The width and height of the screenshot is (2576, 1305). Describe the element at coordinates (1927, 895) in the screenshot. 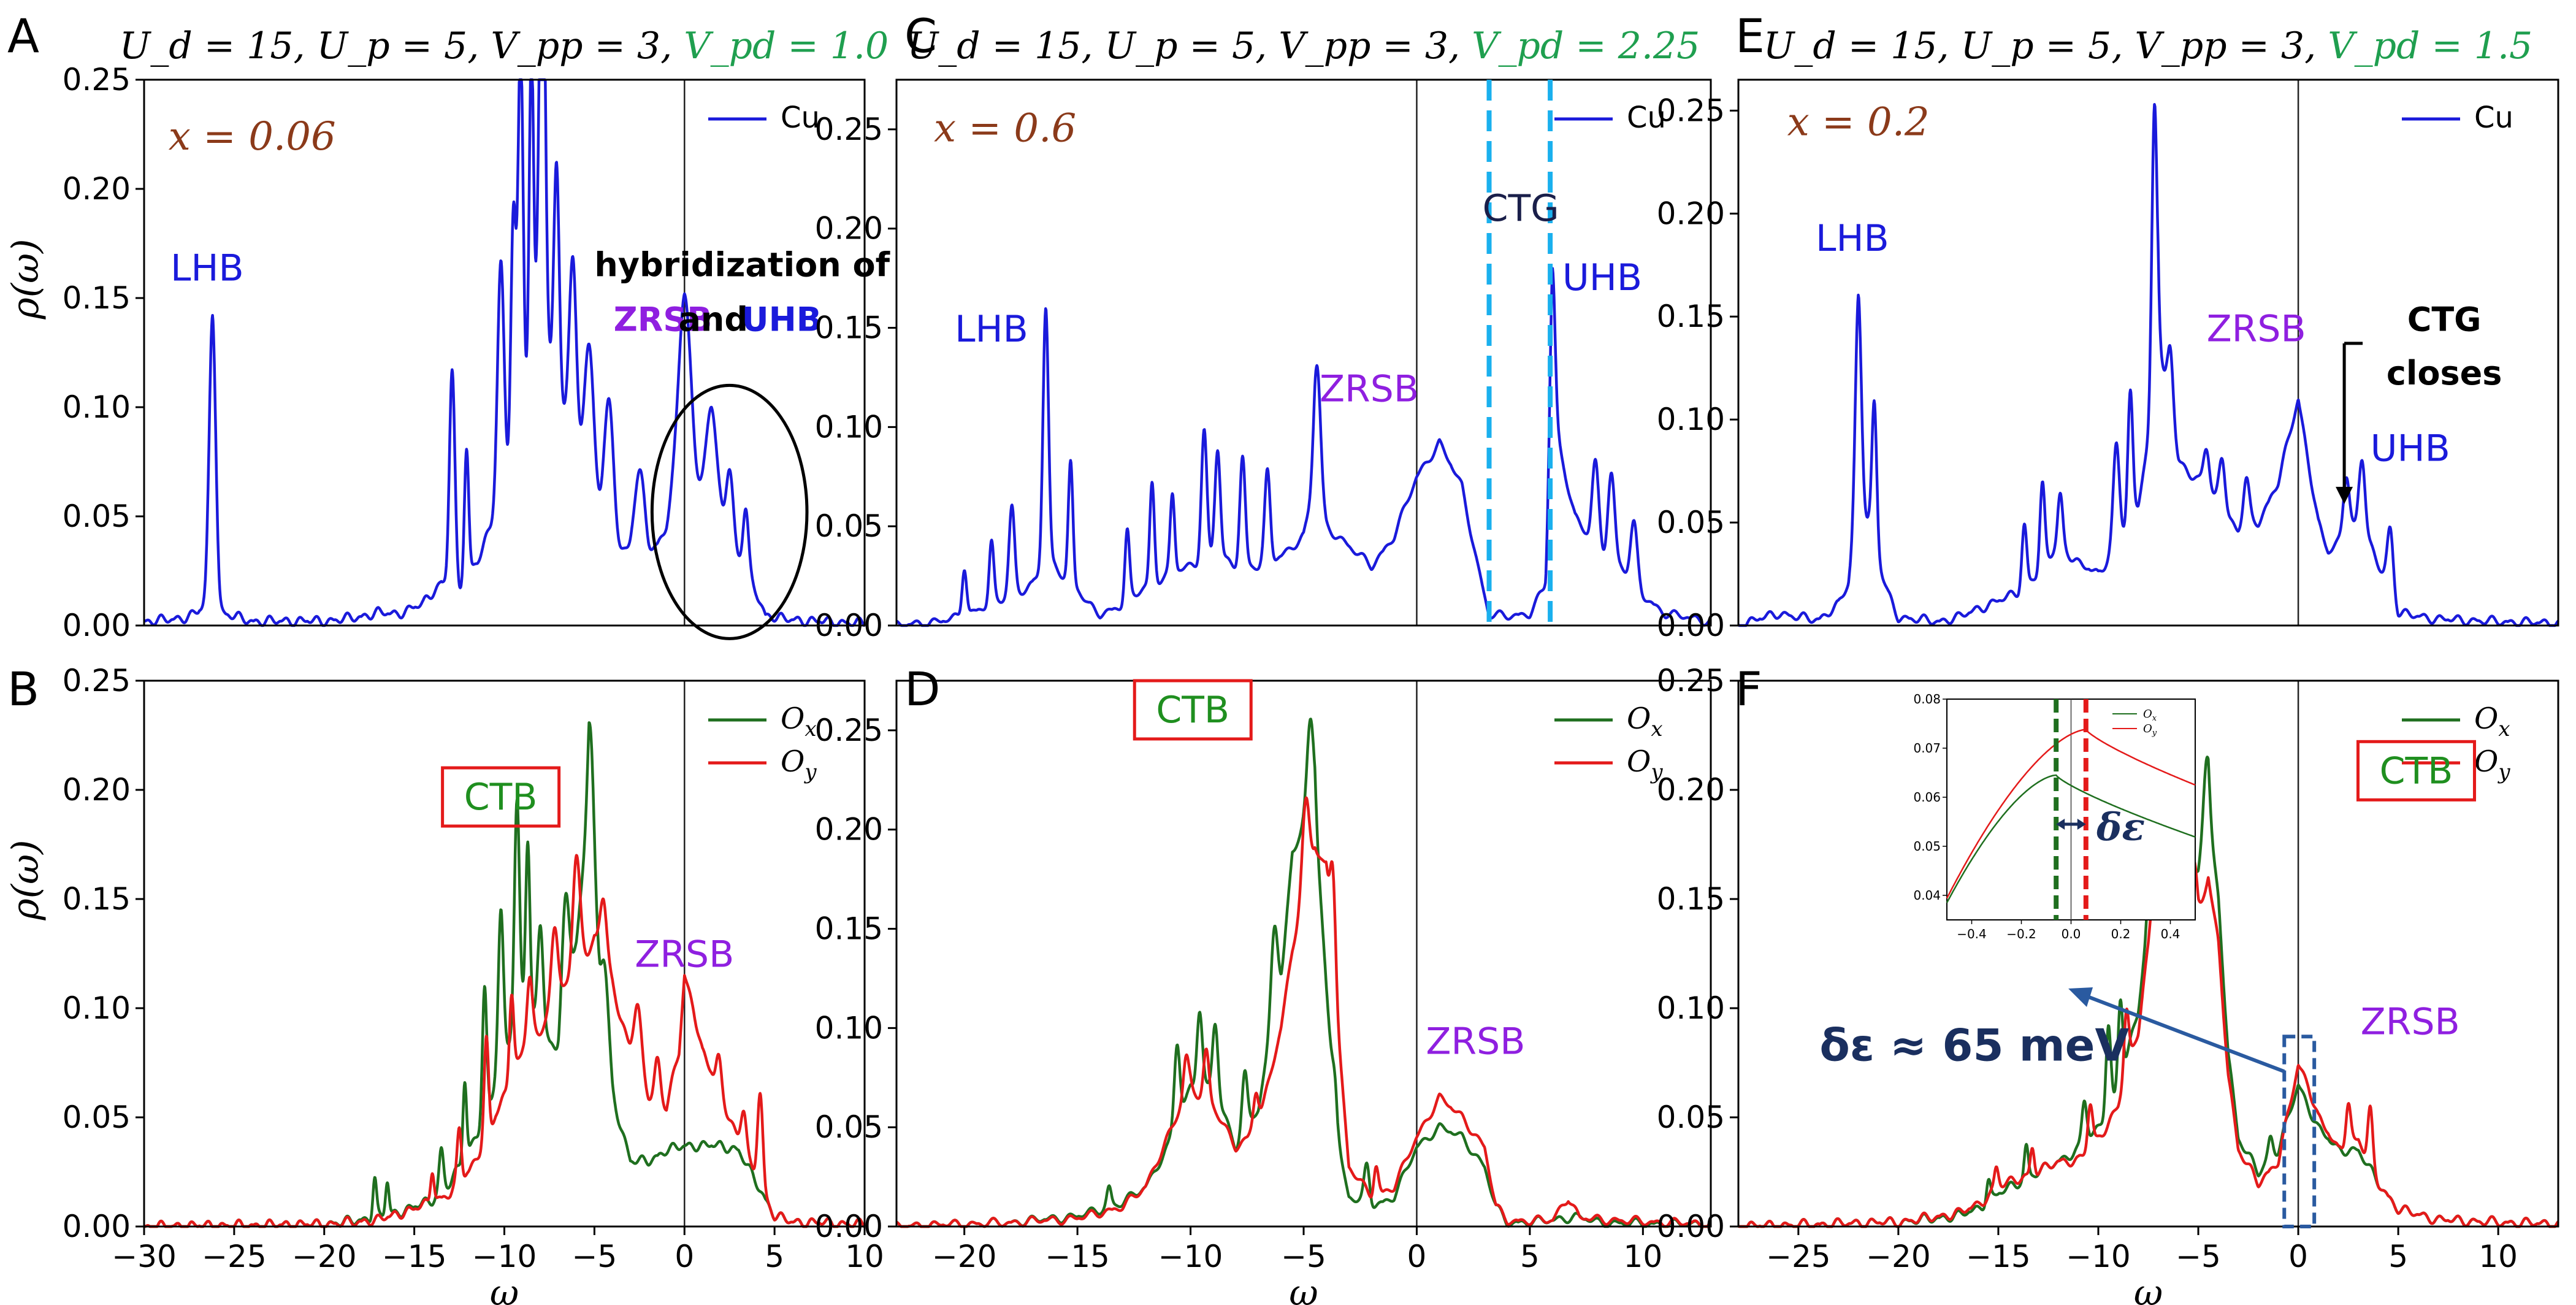

I see `inset-y-tick-label: 0.04` at that location.